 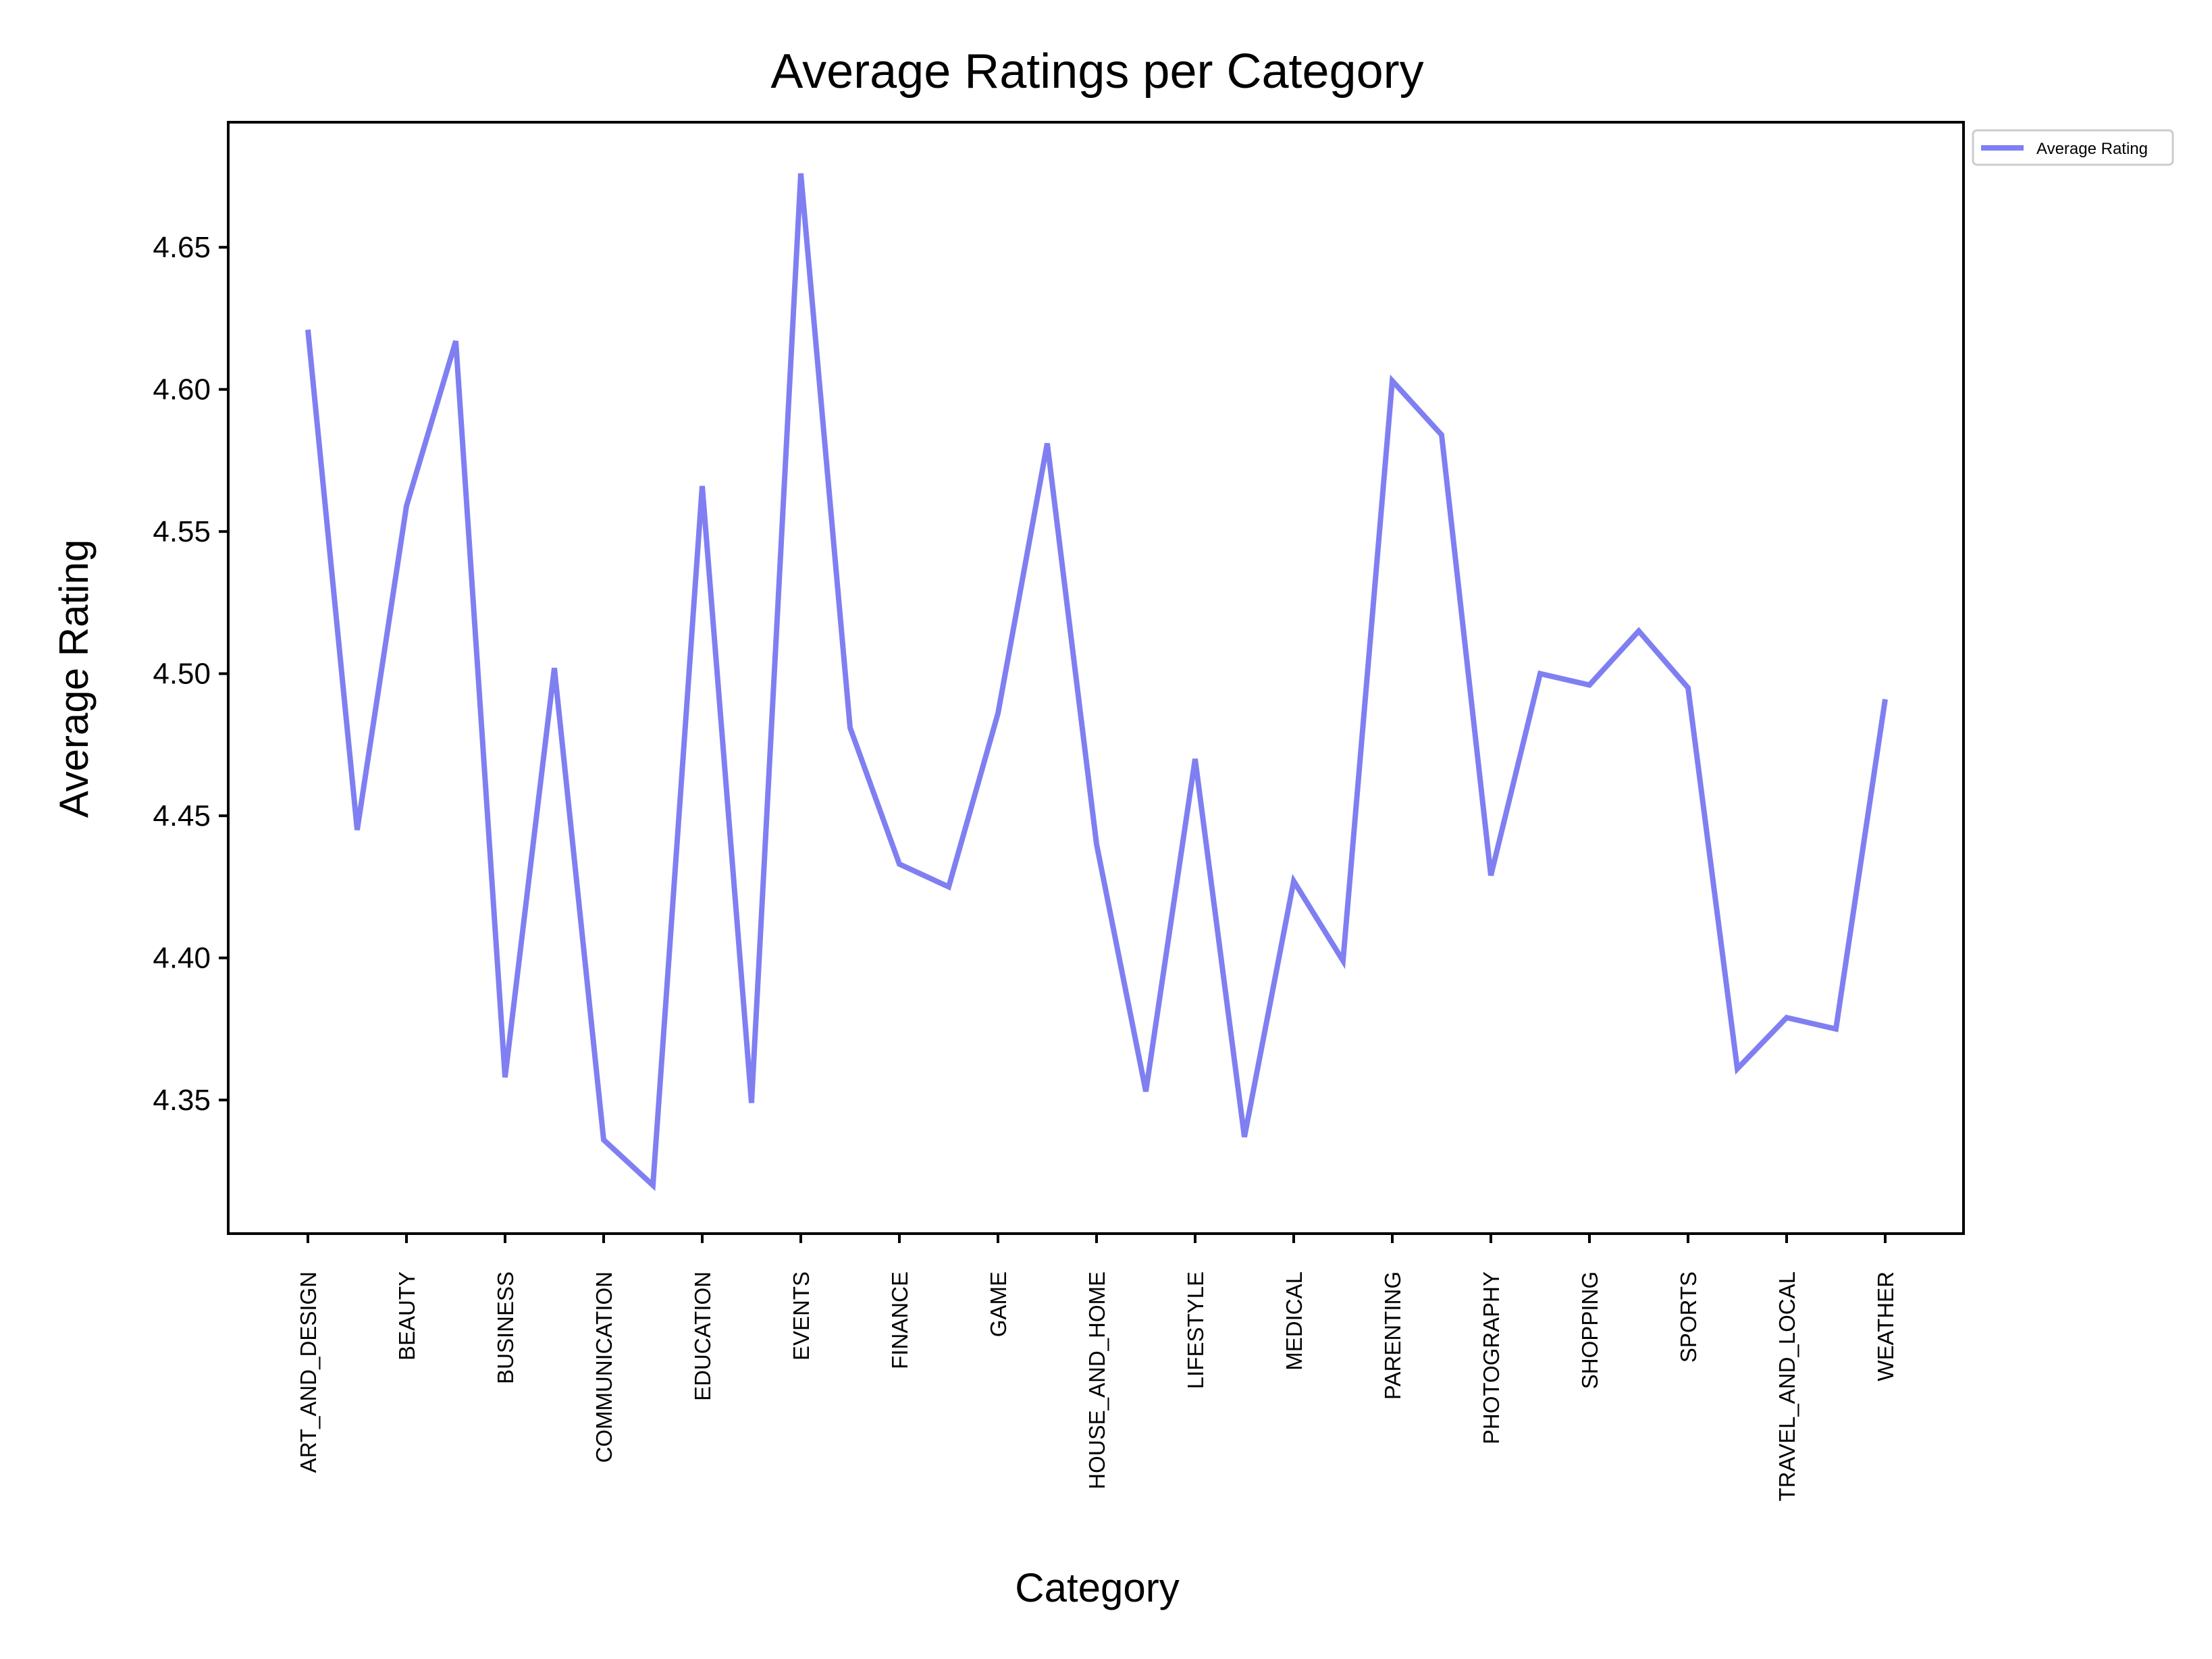 What do you see at coordinates (702, 1336) in the screenshot?
I see `x-tick-label: EDUCATION` at bounding box center [702, 1336].